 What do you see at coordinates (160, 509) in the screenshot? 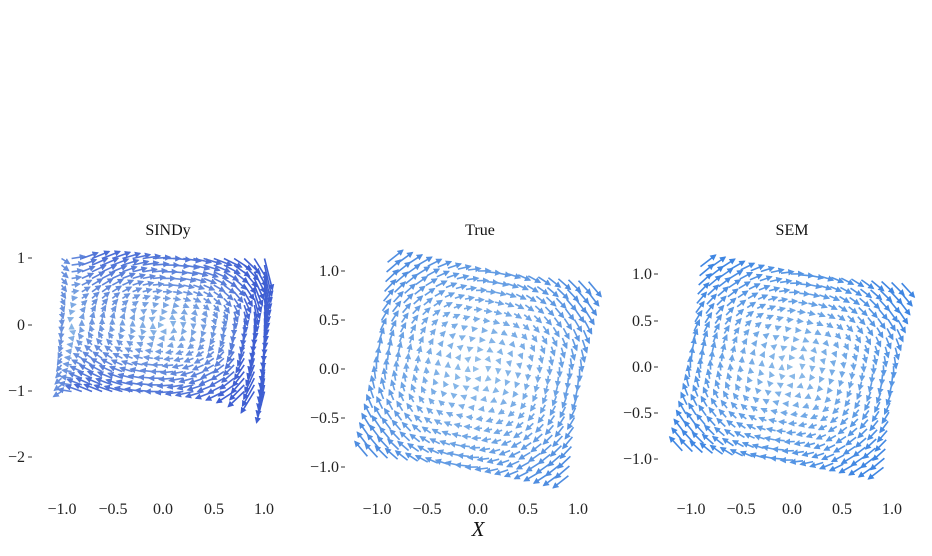
I see `x-axis-sindy: −1.0 −0.5 0.0 0.5 1.0` at bounding box center [160, 509].